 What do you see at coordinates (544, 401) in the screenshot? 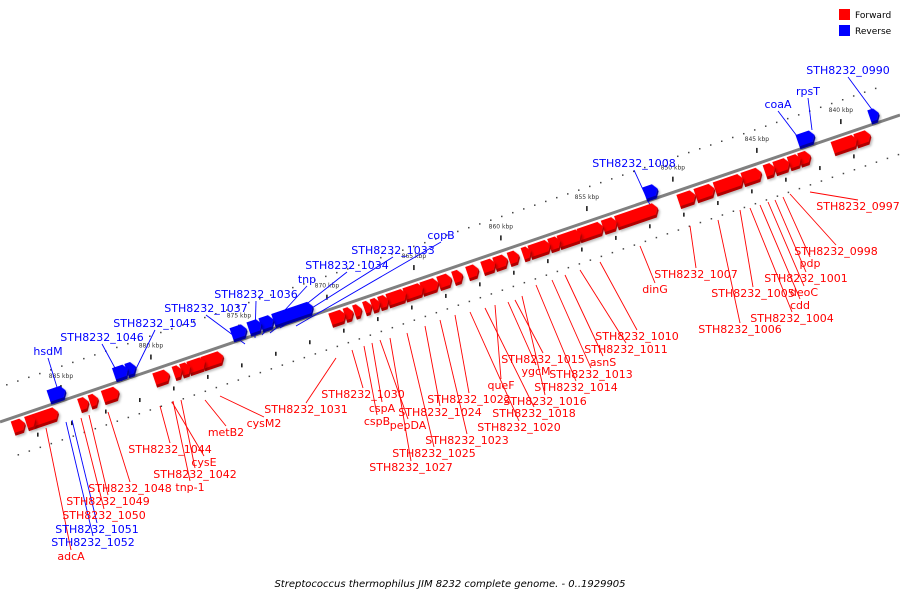
I see `gene-label: STH8232_1016` at bounding box center [544, 401].